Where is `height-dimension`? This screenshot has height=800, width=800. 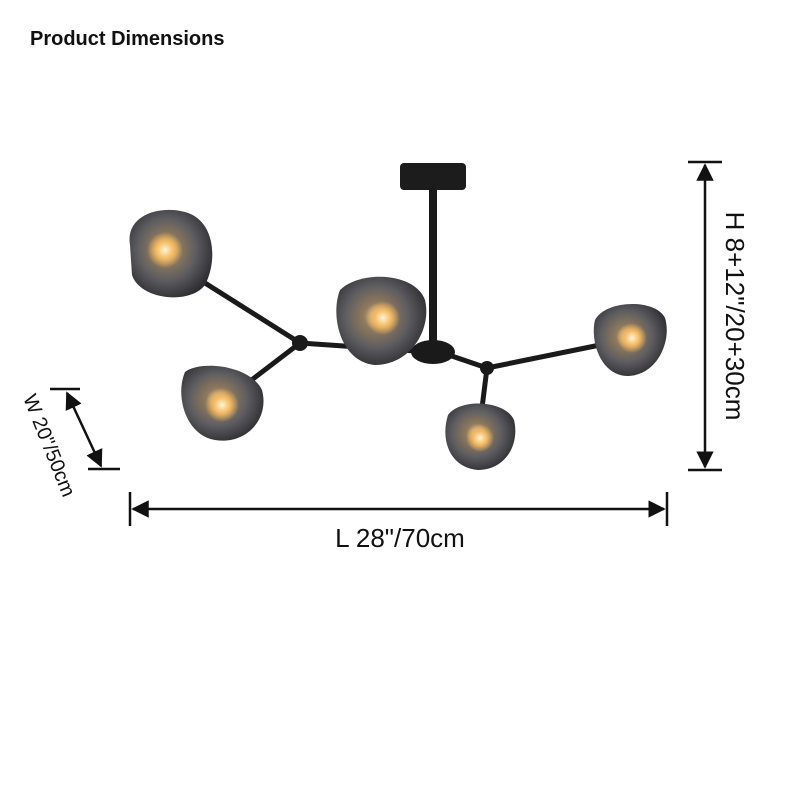
height-dimension is located at coordinates (705, 316).